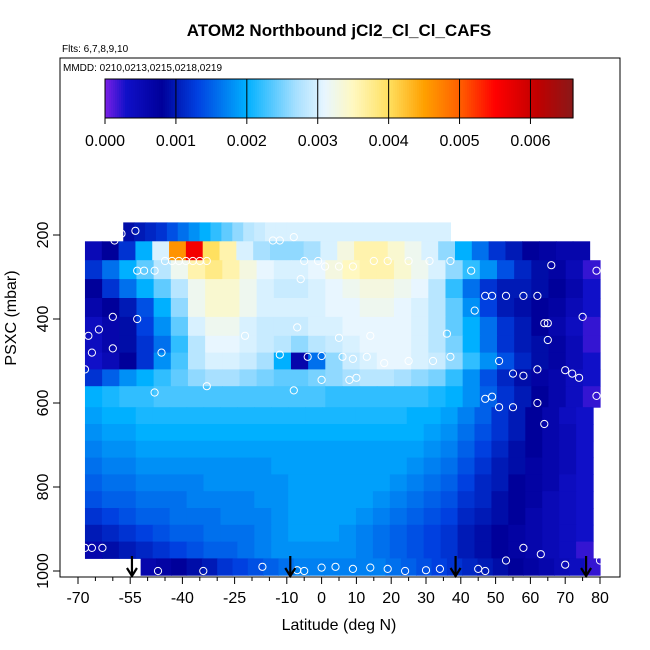 This screenshot has height=650, width=650. I want to click on colorbar-tick-label: 0.006, so click(530, 141).